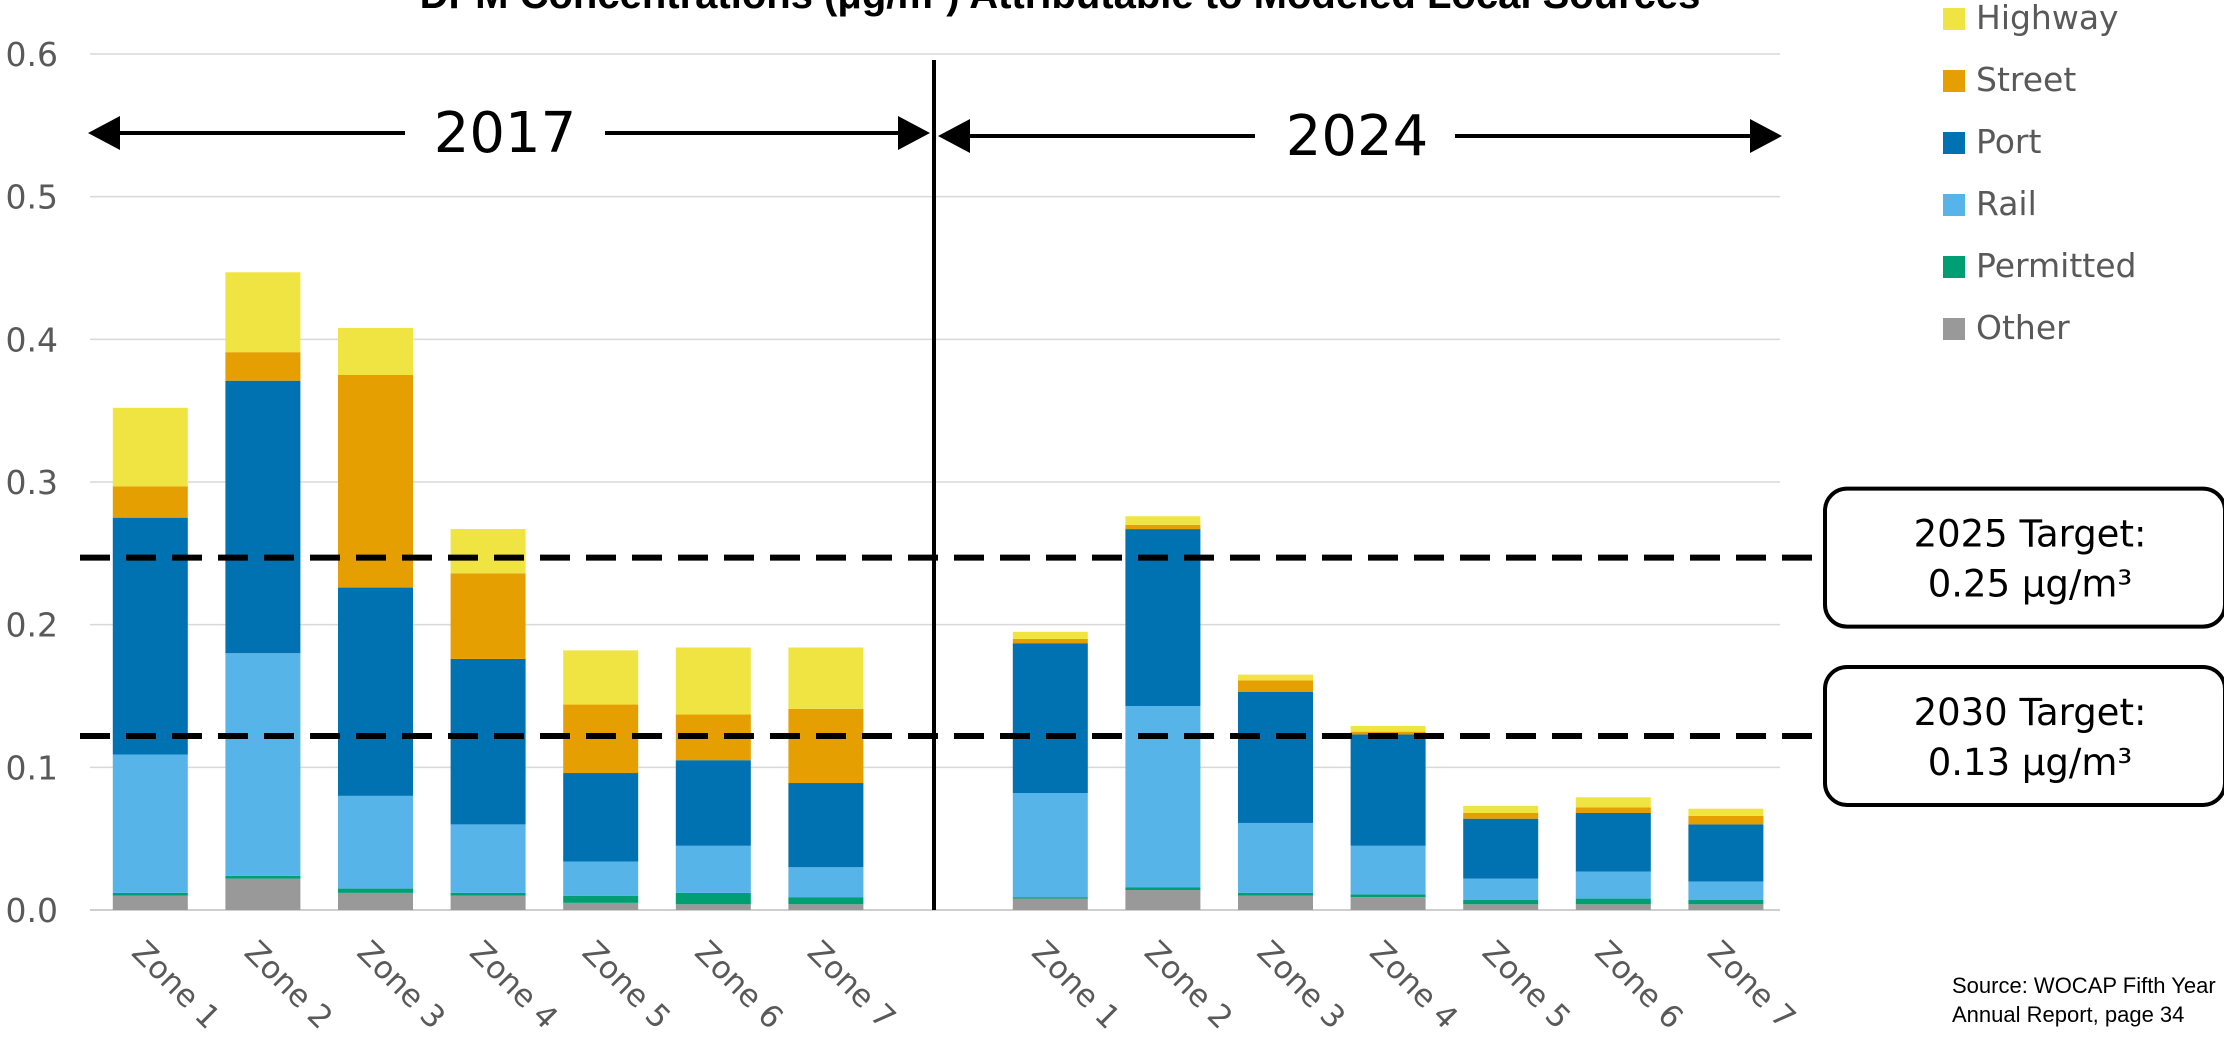 The height and width of the screenshot is (1044, 2224). What do you see at coordinates (2023, 557) in the screenshot?
I see `target-box-2025` at bounding box center [2023, 557].